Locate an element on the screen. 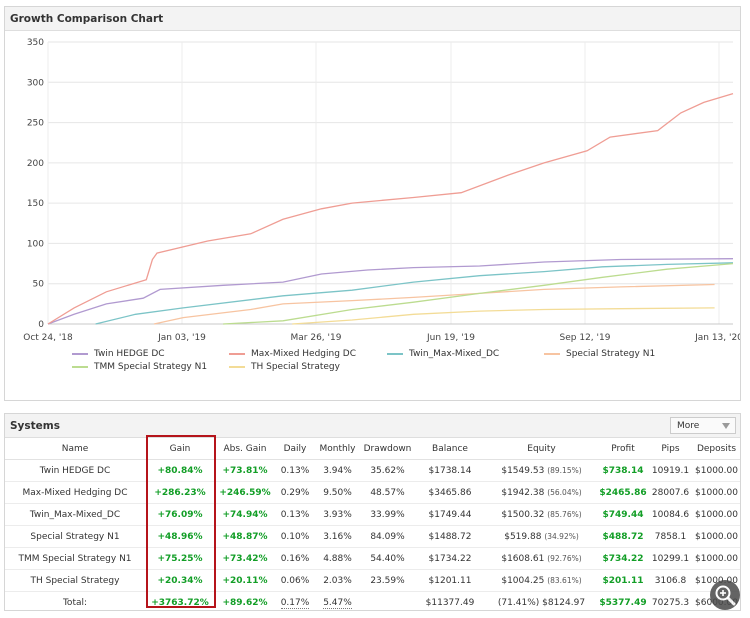  x-tick-label: Oct 24, '18 is located at coordinates (48, 338).